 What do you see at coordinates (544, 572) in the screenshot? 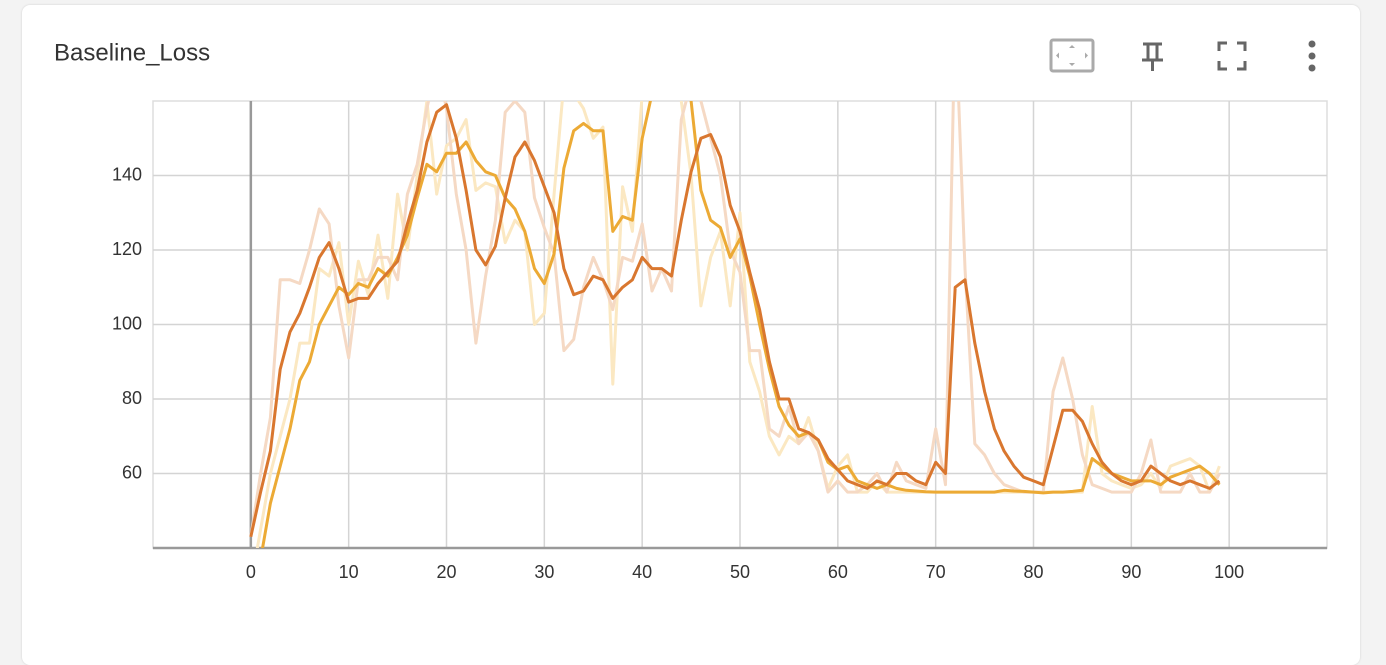
I see `x-tick-label: 30` at bounding box center [544, 572].